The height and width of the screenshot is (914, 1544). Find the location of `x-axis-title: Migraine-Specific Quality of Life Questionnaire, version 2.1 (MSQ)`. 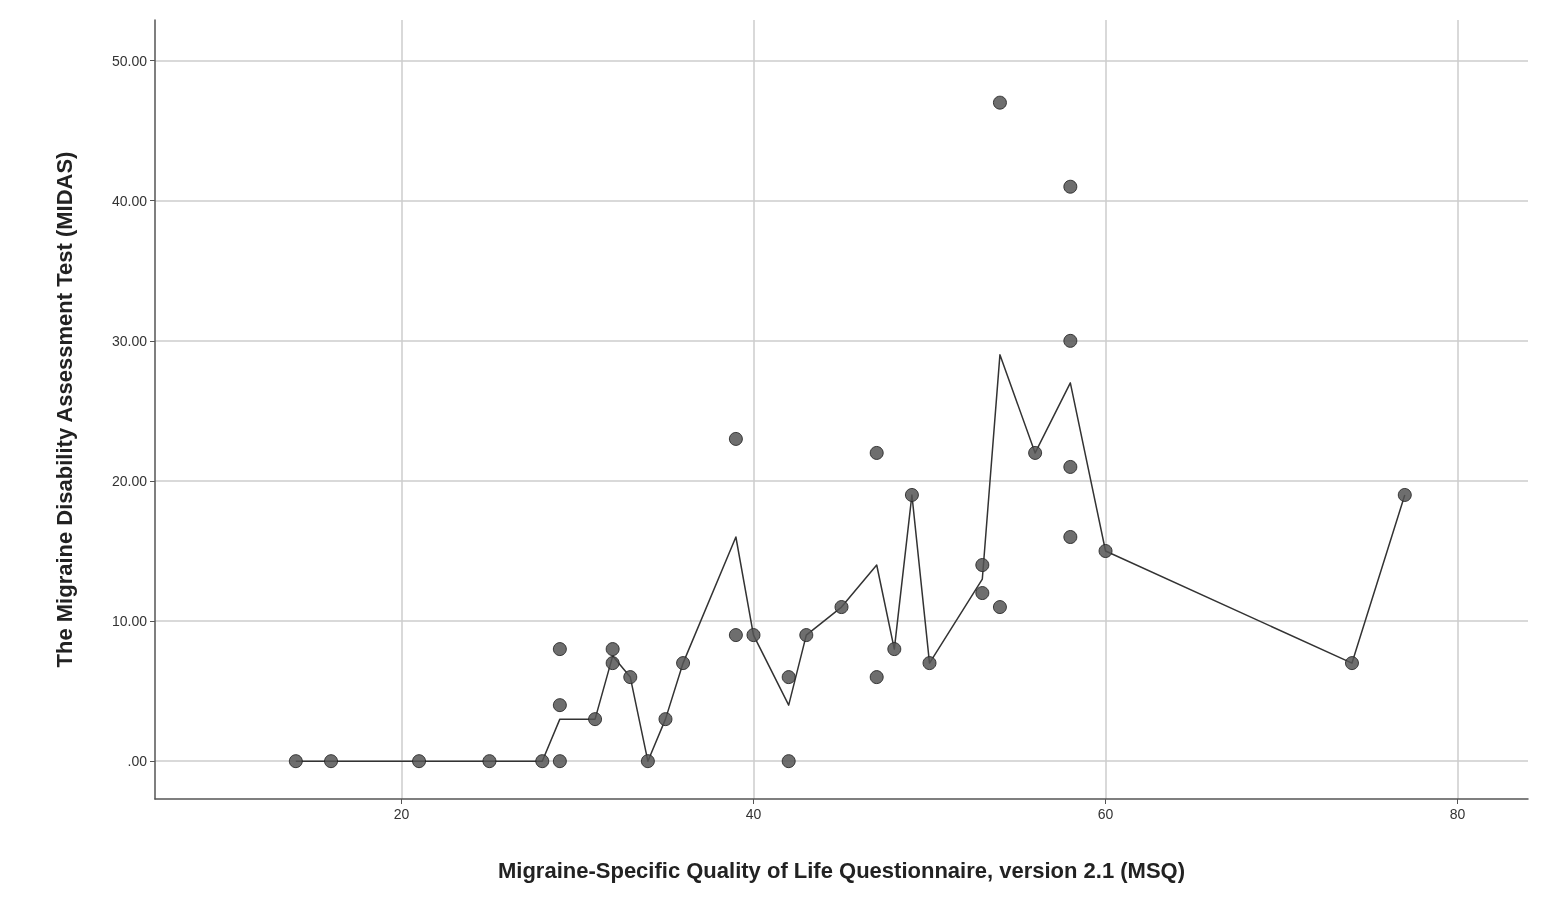

x-axis-title: Migraine-Specific Quality of Life Questionnaire, version 2.1 (MSQ) is located at coordinates (841, 870).